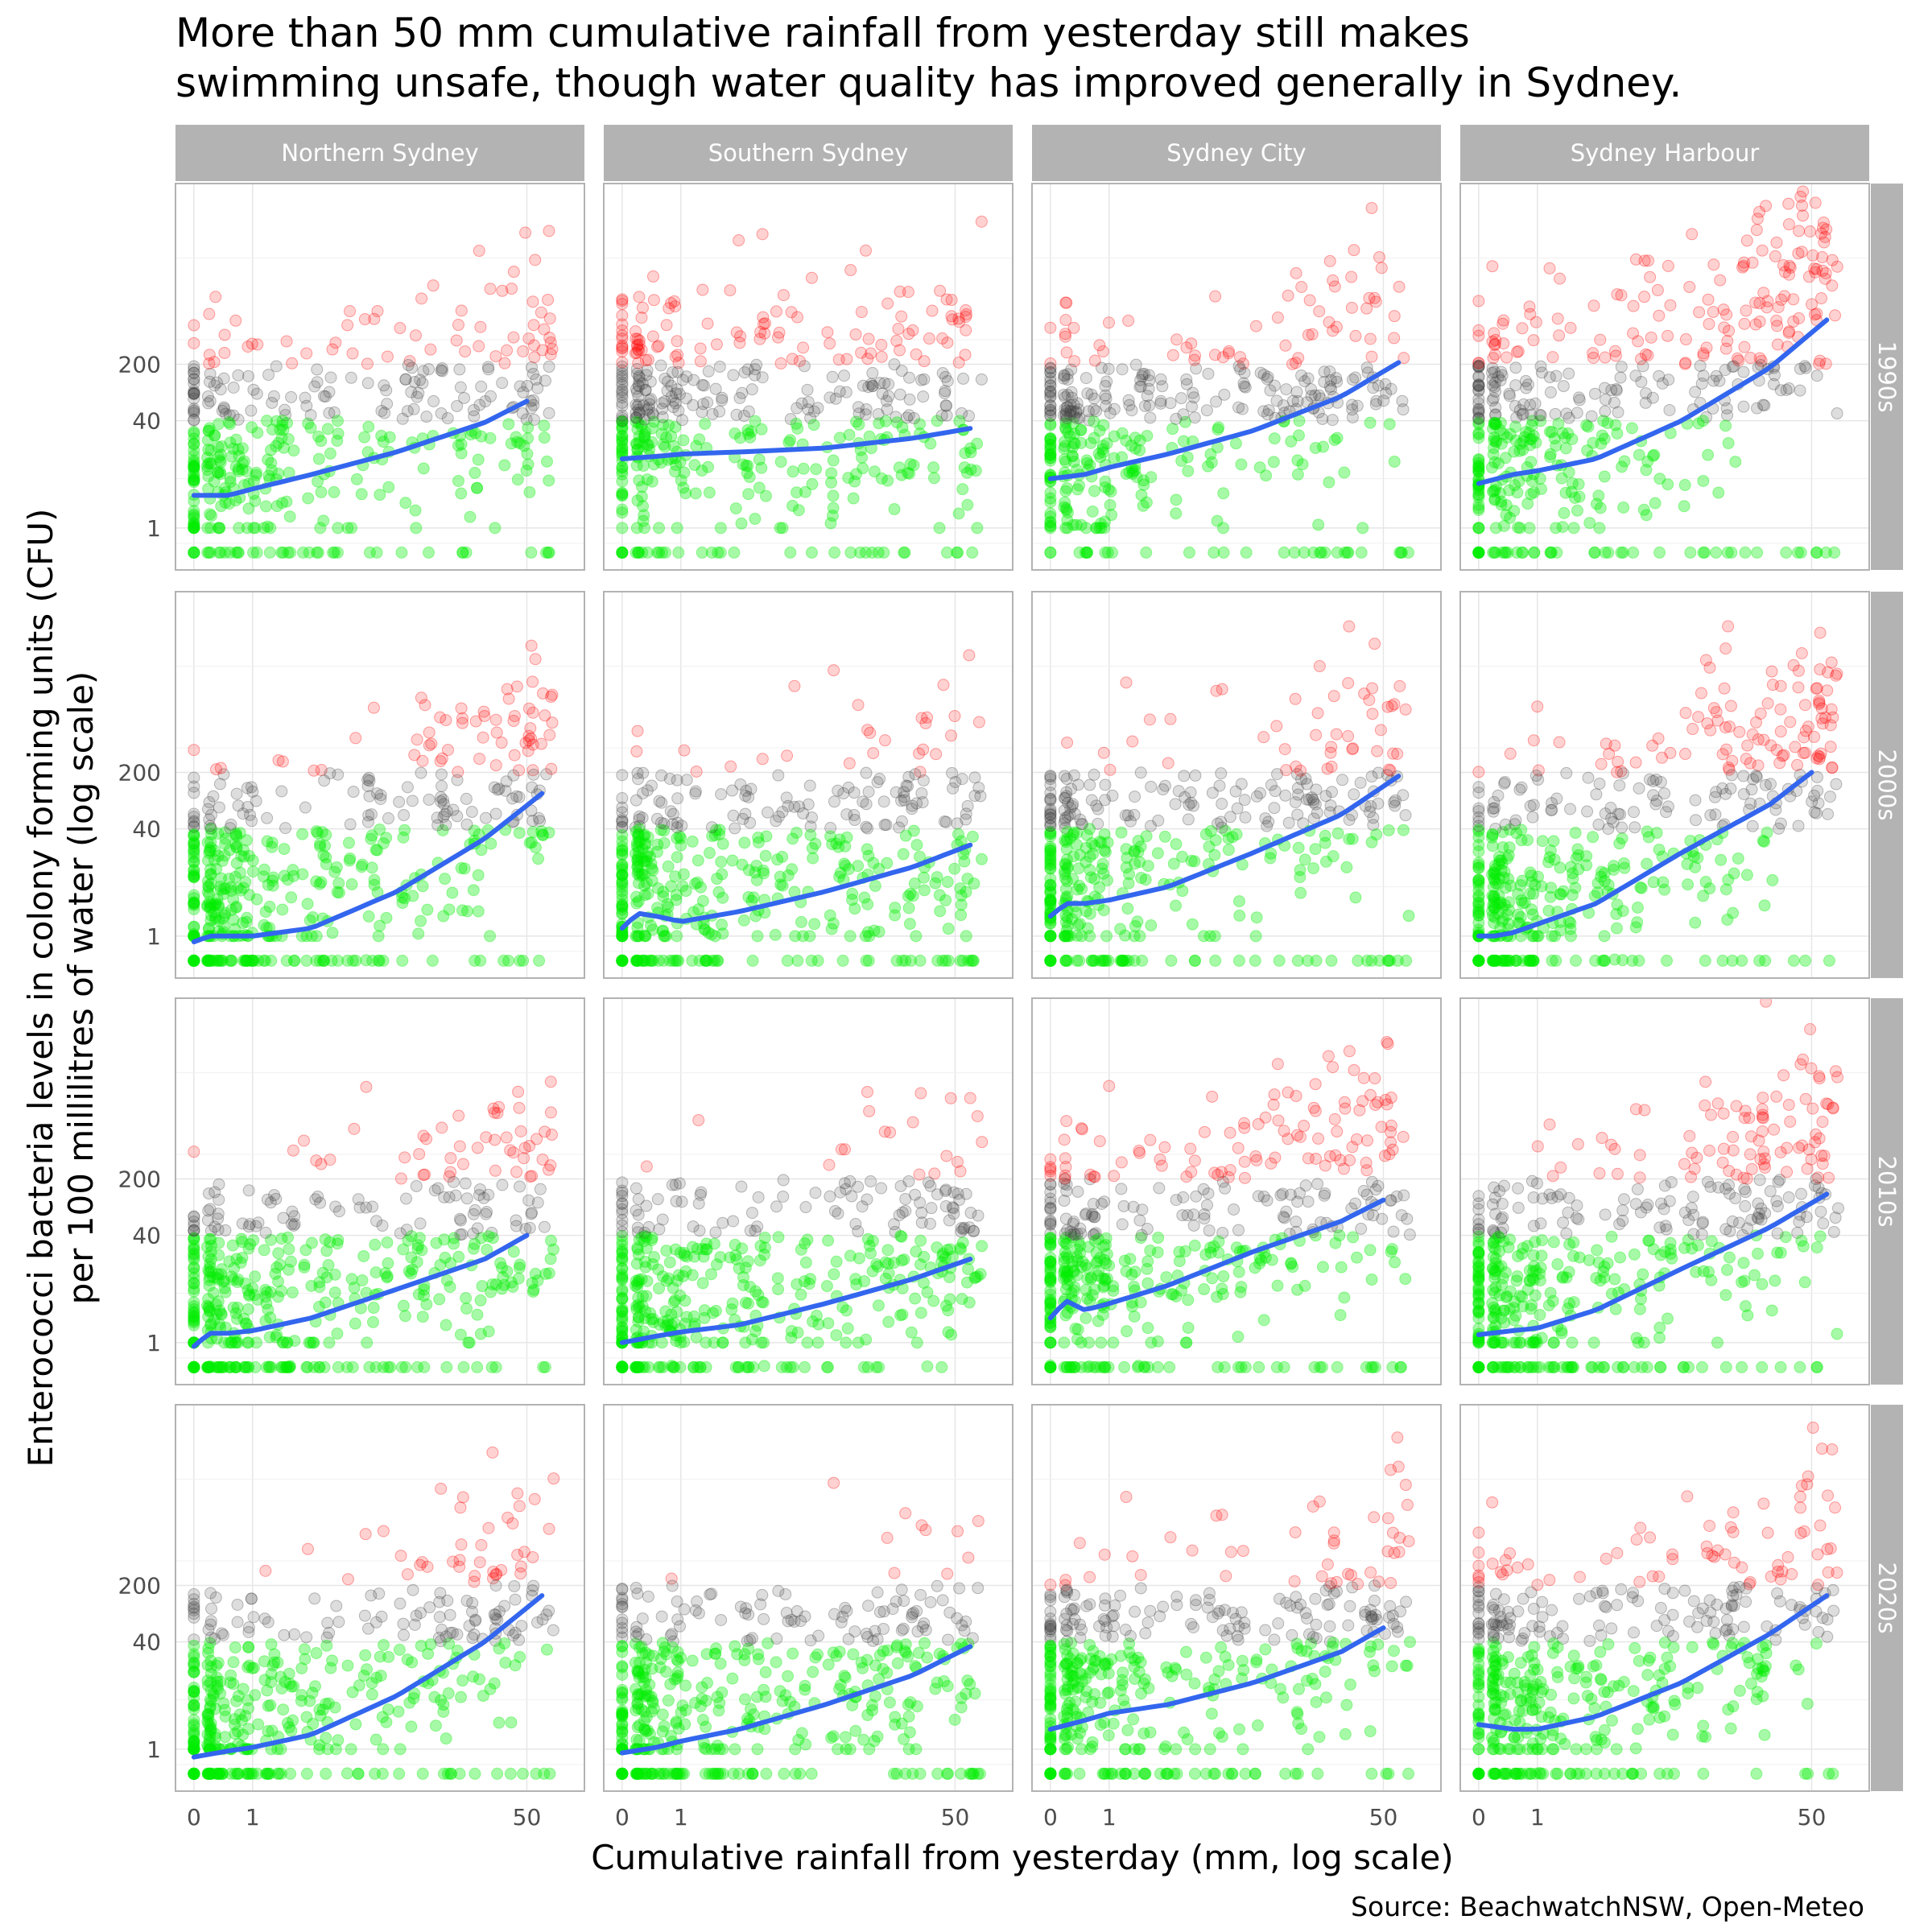 The height and width of the screenshot is (1932, 1932). Describe the element at coordinates (802, 808) in the screenshot. I see `point-group` at that location.